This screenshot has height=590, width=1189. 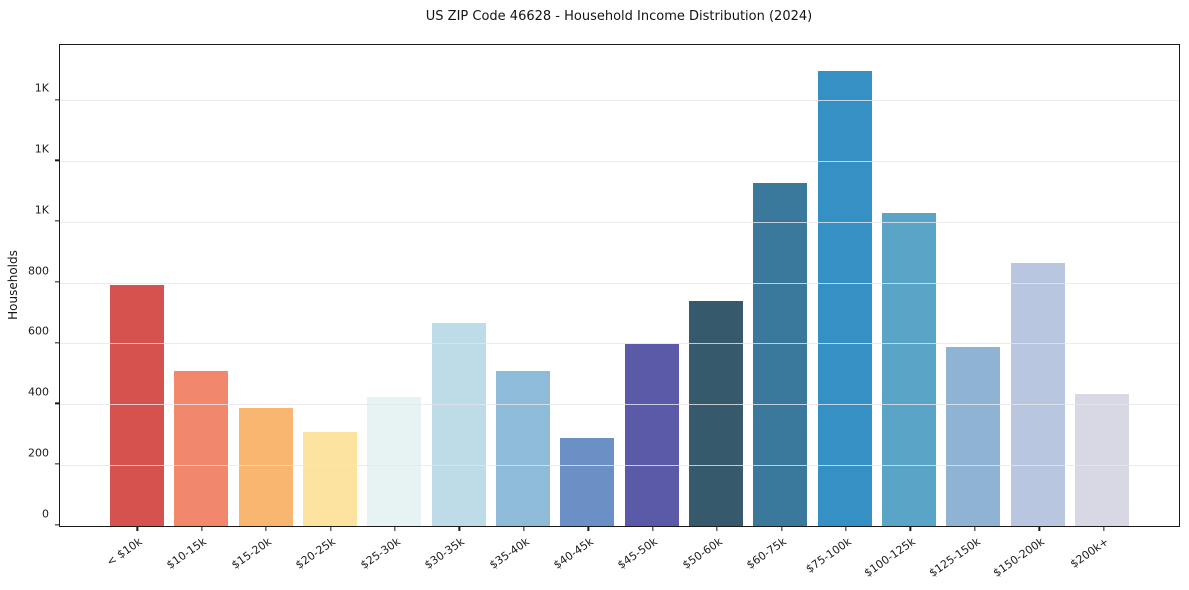 I want to click on y-tick-label: 800, so click(x=38, y=271).